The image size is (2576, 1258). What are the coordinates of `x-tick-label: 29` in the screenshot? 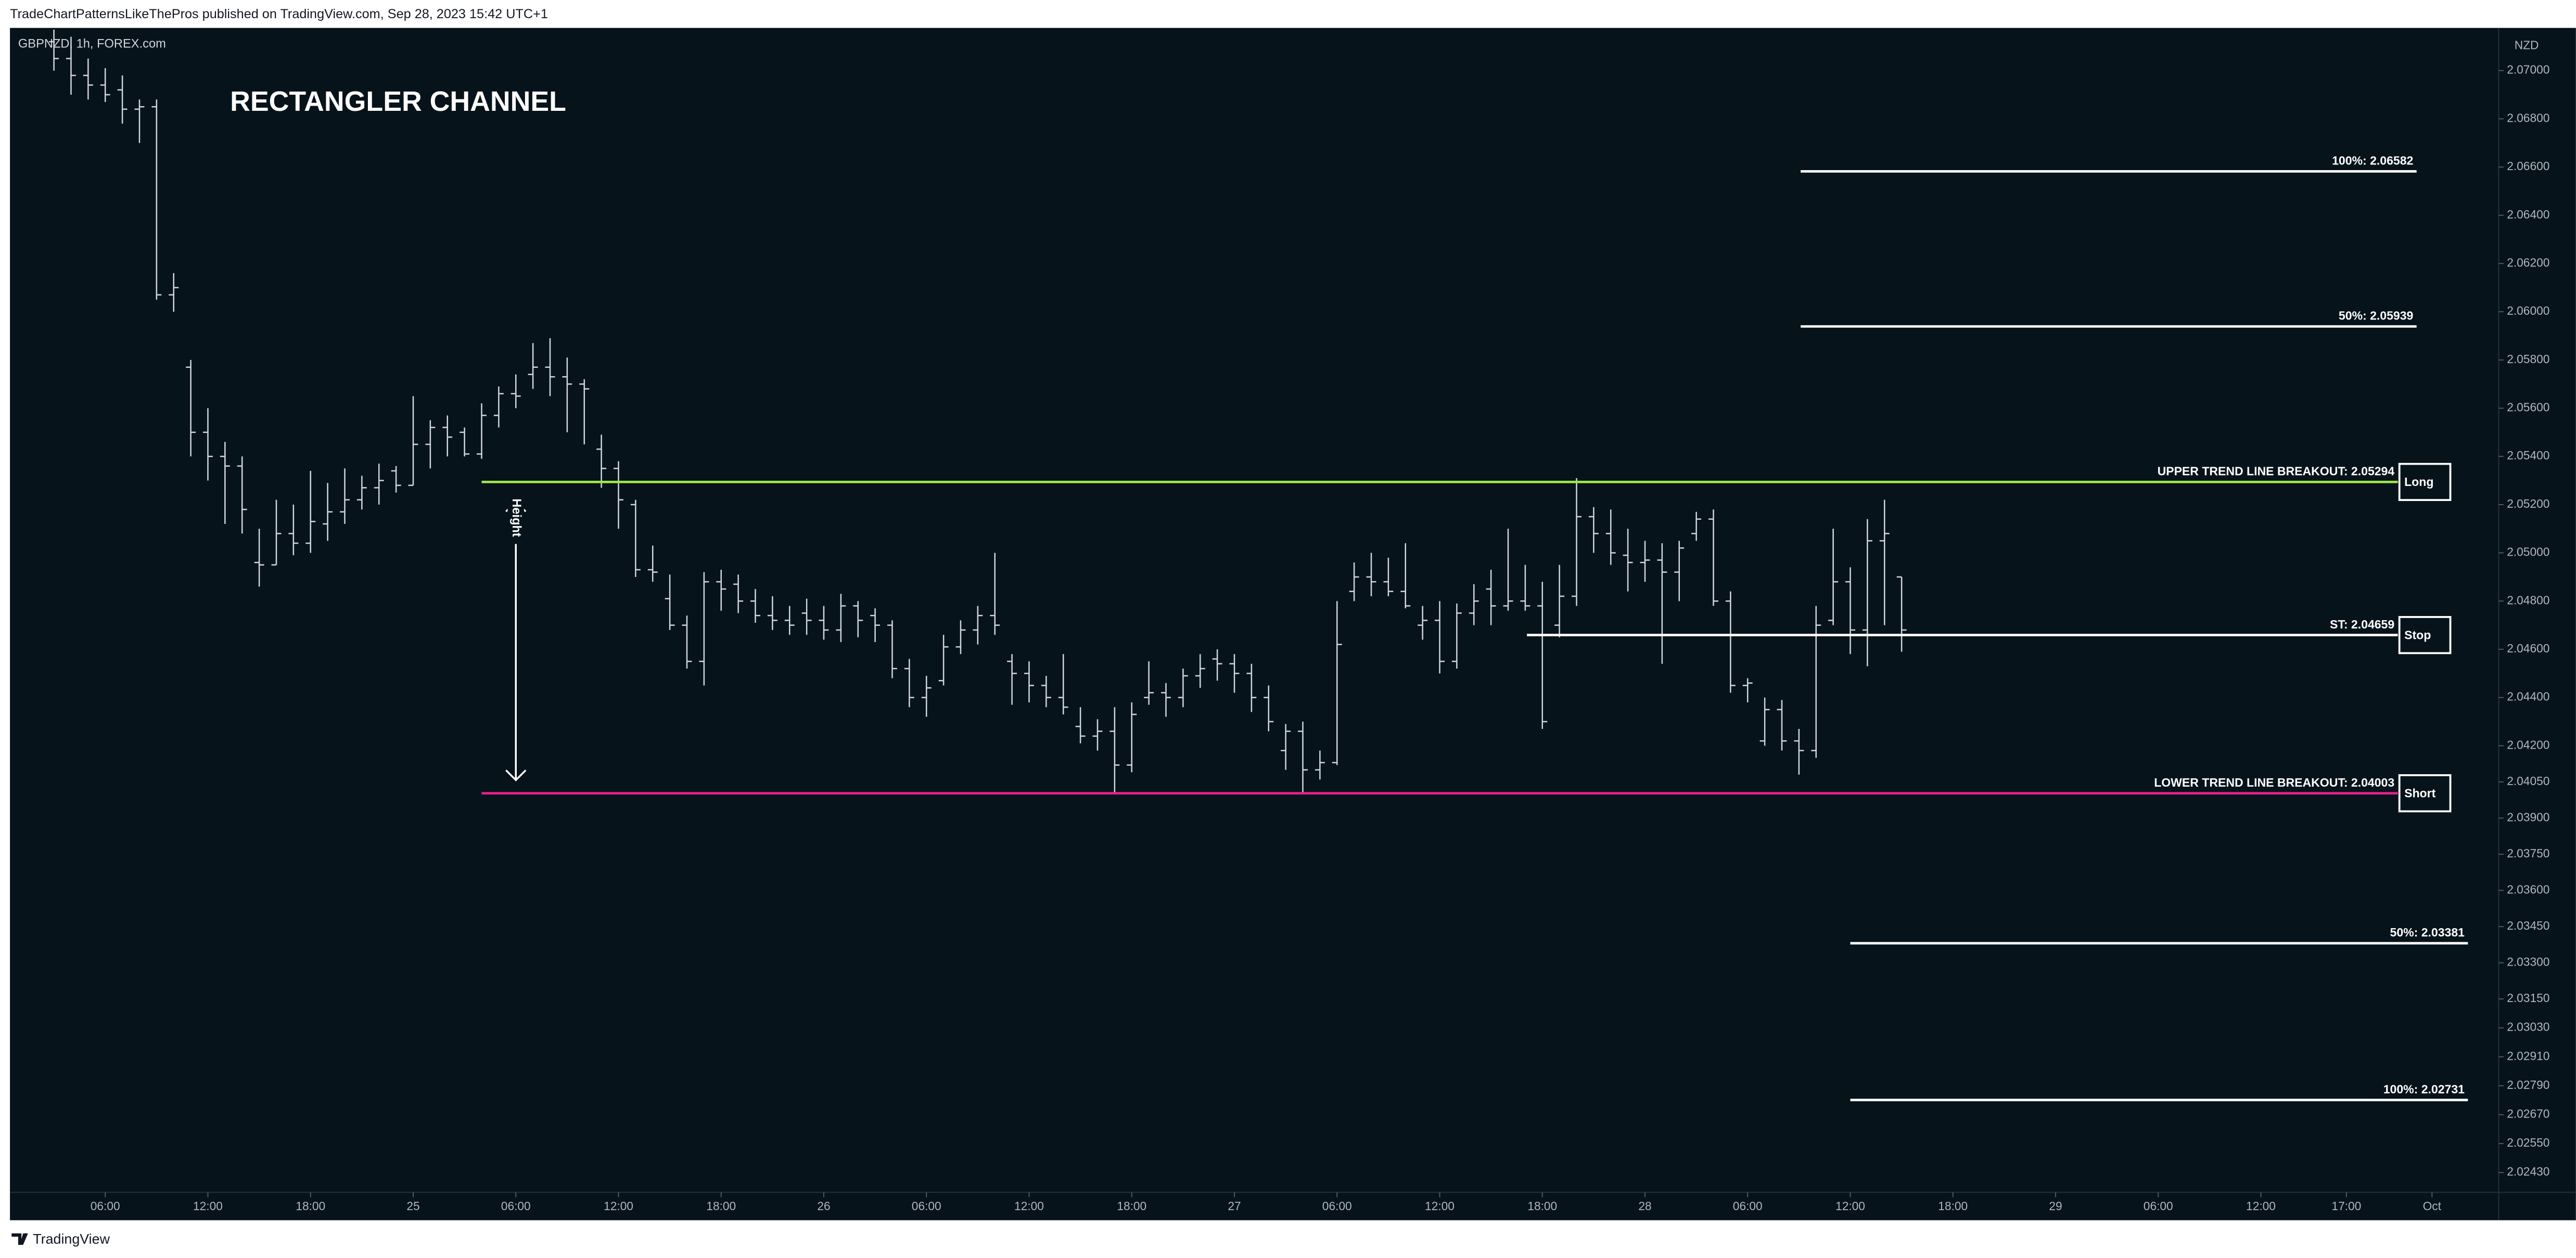 It's located at (2055, 1206).